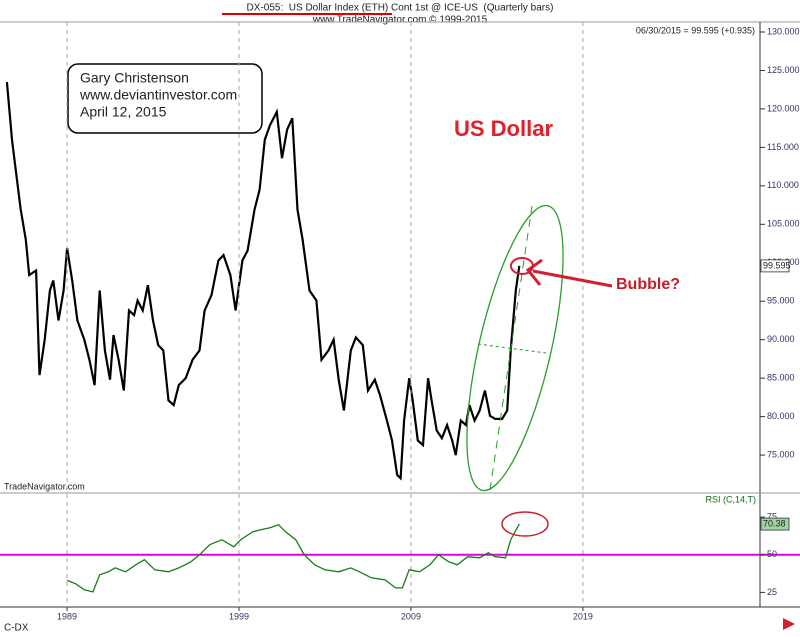 Image resolution: width=800 pixels, height=637 pixels. What do you see at coordinates (730, 499) in the screenshot?
I see `rsi-title: RSI (C,14,T)` at bounding box center [730, 499].